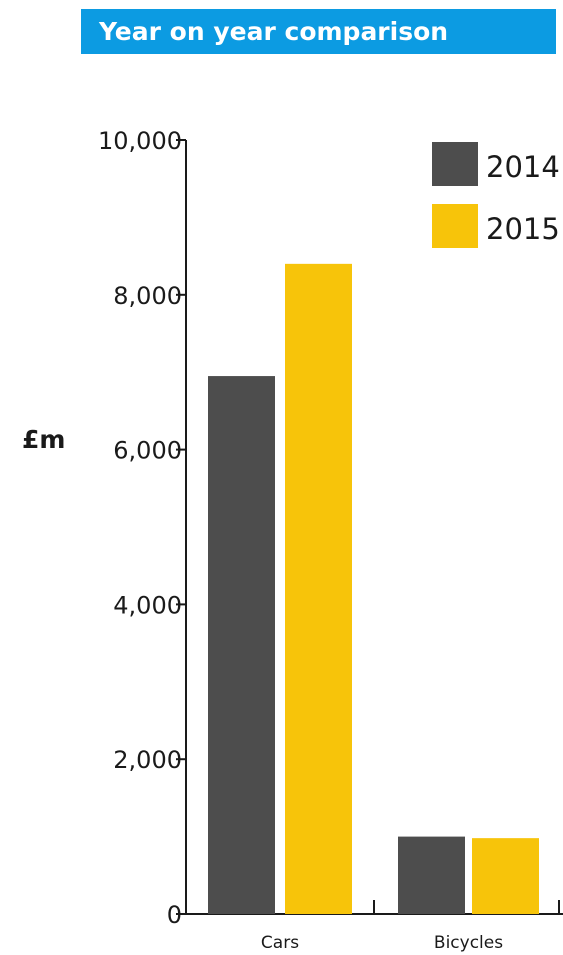 The height and width of the screenshot is (955, 563). Describe the element at coordinates (241, 645) in the screenshot. I see `bar-cars-2014` at that location.